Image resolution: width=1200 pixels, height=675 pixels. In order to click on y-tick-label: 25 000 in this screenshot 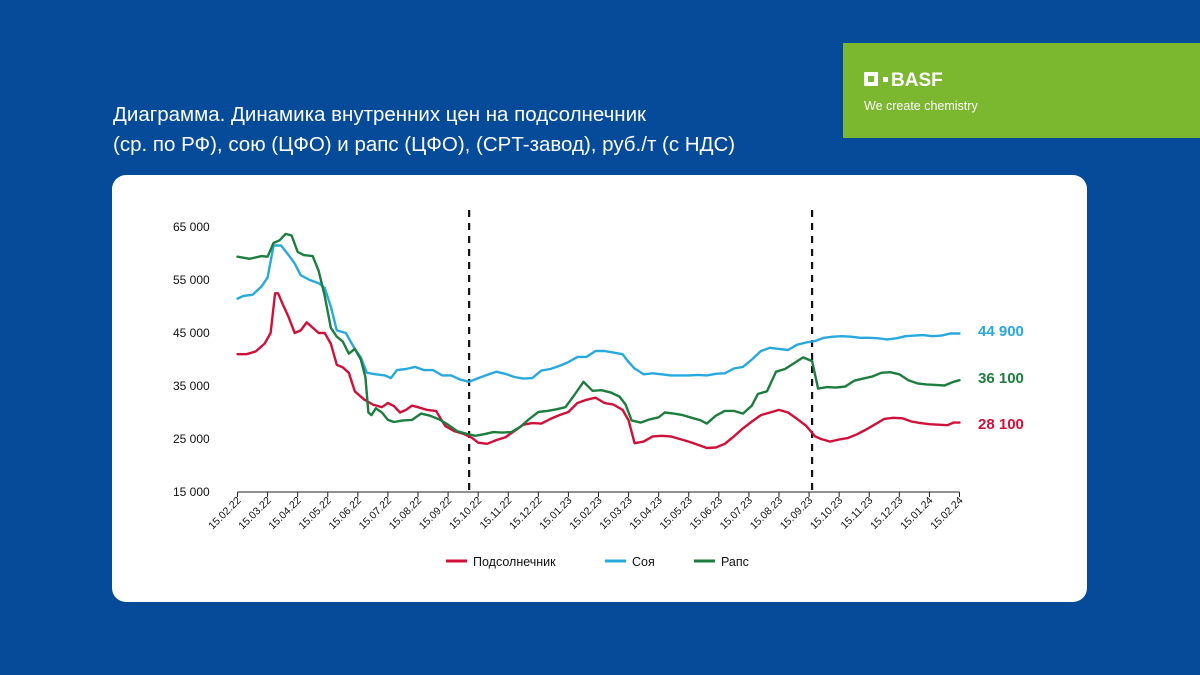, I will do `click(191, 439)`.